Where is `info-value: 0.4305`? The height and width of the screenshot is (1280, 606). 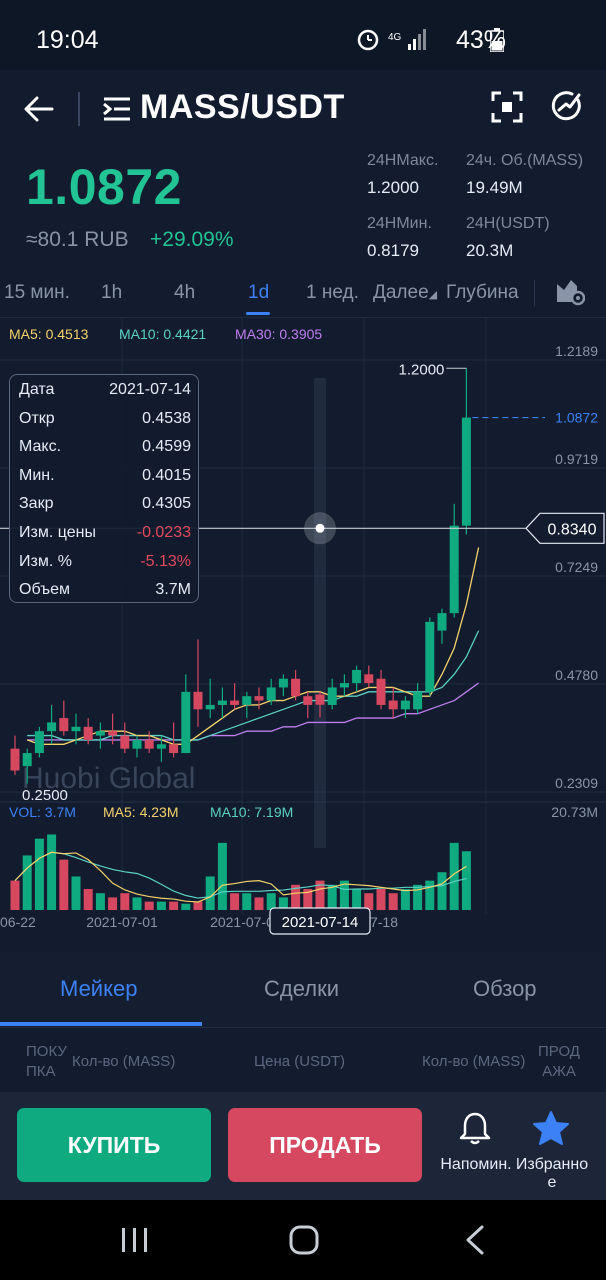
info-value: 0.4305 is located at coordinates (166, 504).